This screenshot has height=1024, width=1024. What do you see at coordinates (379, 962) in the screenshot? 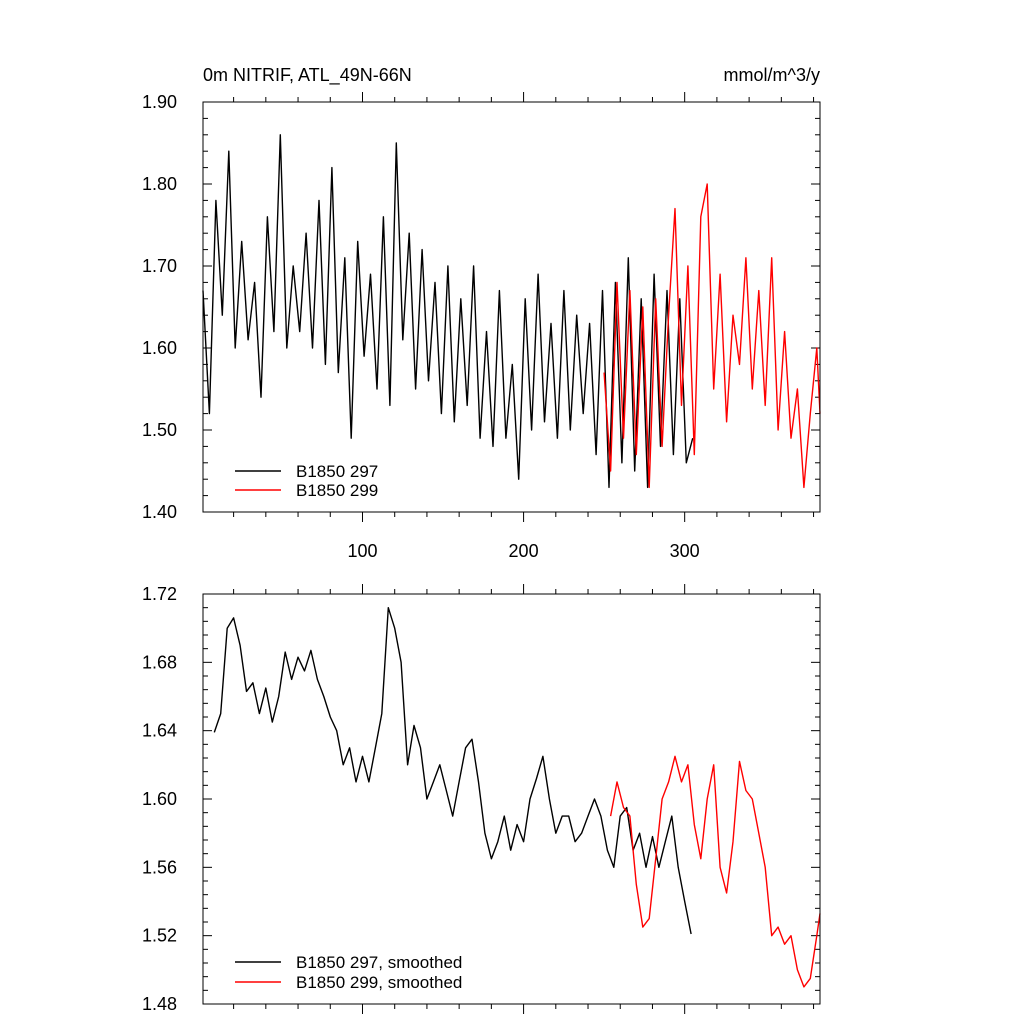
I see `legend-label-297-smoothed: B1850 297, smoothed` at bounding box center [379, 962].